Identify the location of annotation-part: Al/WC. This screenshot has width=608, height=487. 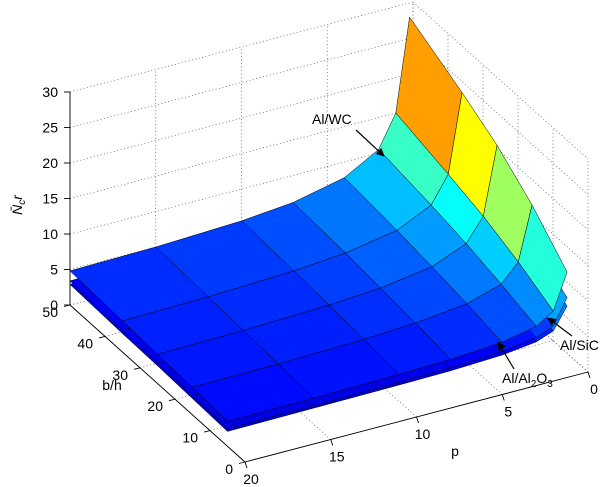
(332, 119).